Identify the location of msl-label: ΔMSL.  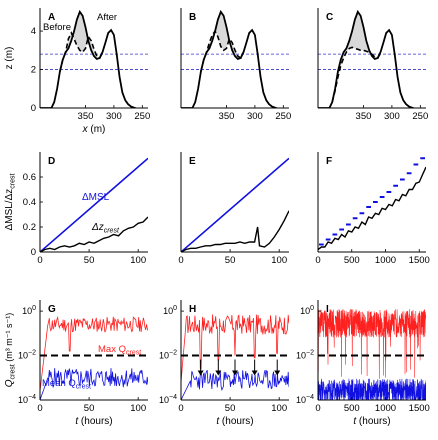
(96, 197).